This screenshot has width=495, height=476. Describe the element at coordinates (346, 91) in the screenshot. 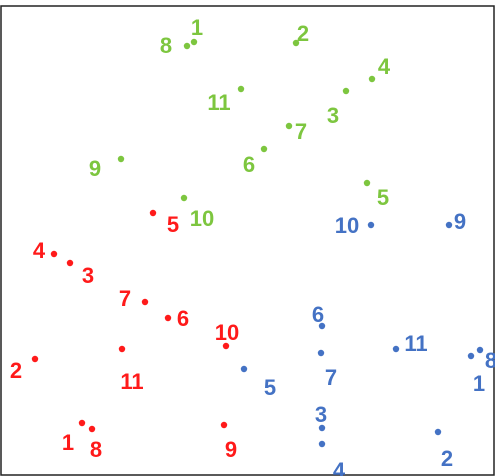

I see `green-point-3-dot` at that location.